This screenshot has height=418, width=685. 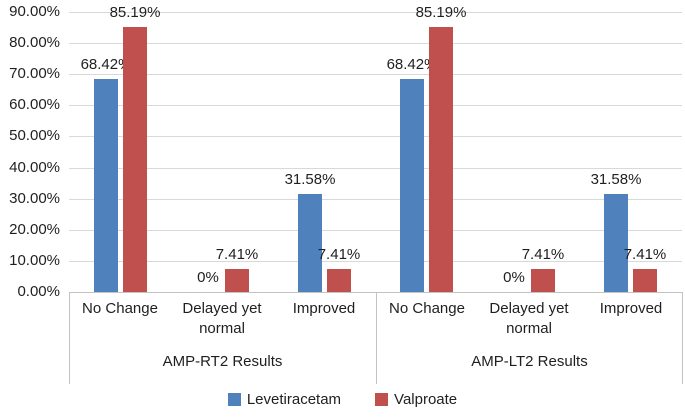 I want to click on y-axis-tick-label: 60.00%, so click(x=34, y=104).